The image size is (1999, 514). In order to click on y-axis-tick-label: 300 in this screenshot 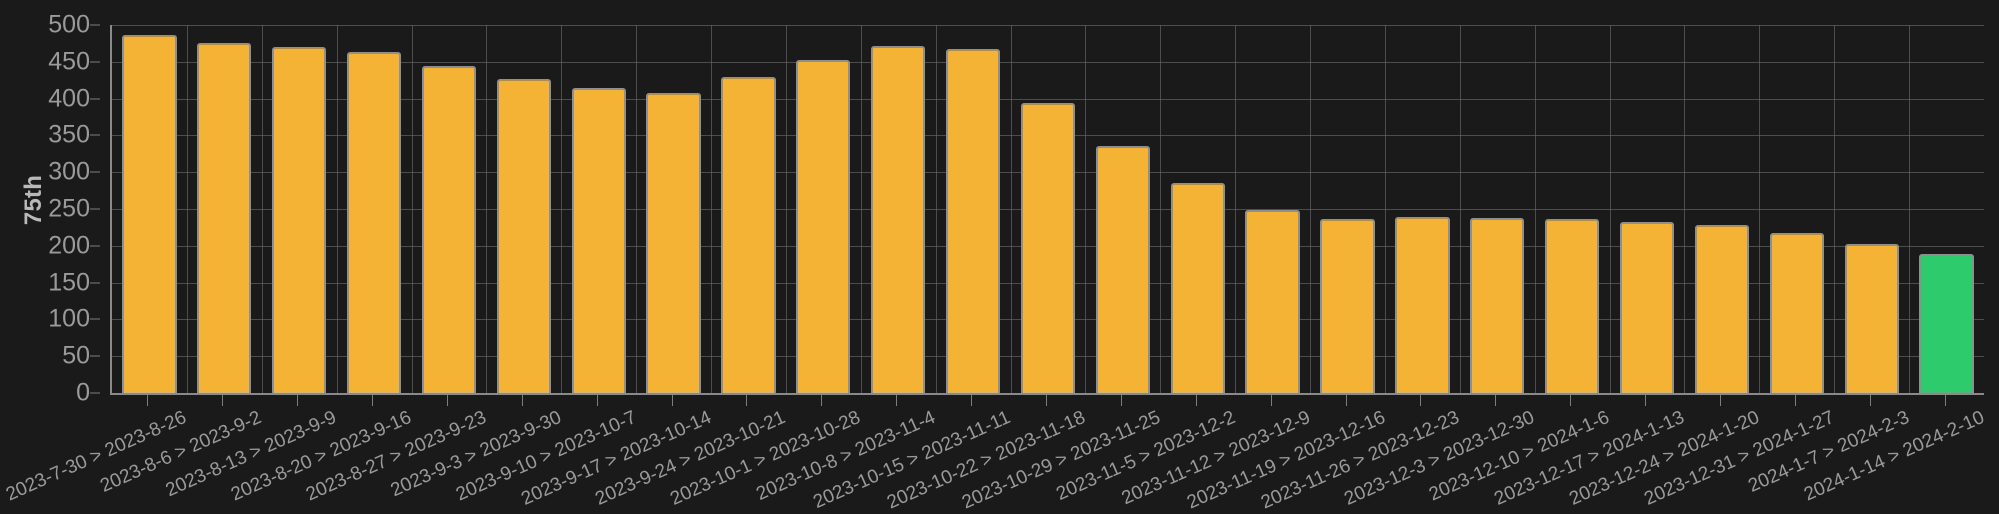, I will do `click(69, 171)`.